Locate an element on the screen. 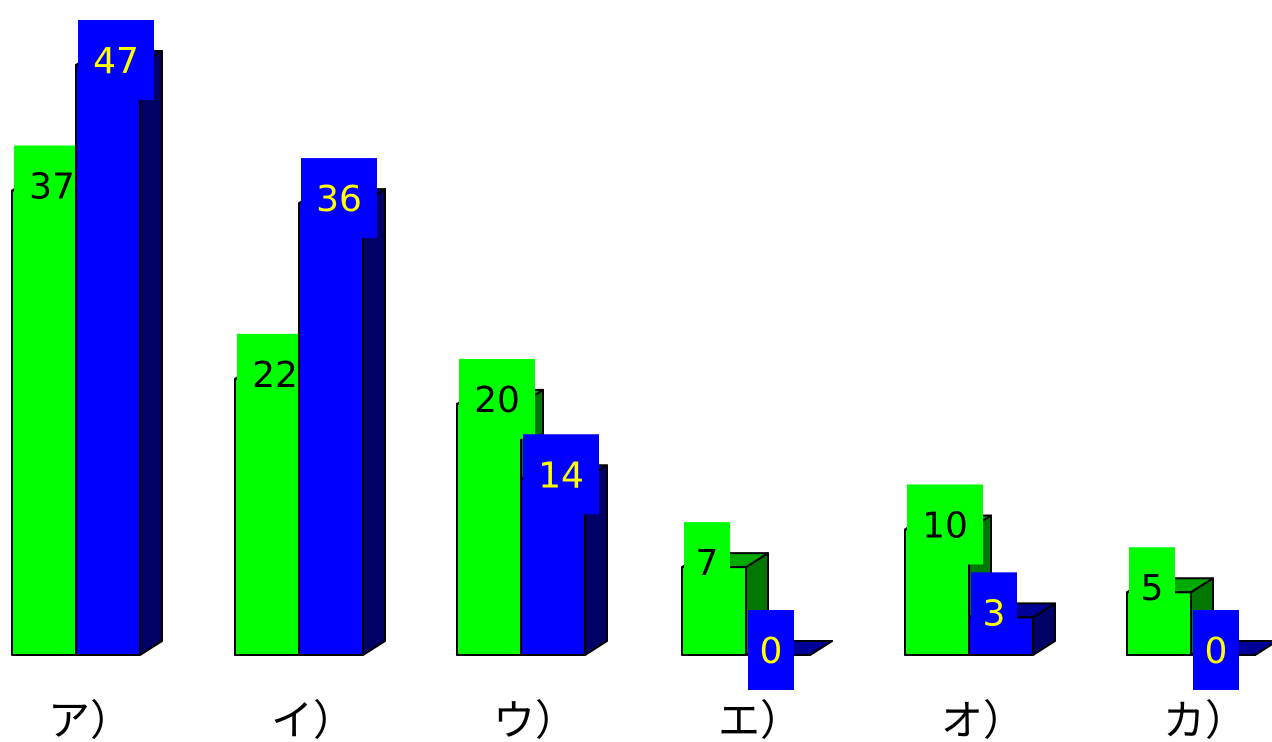  data-label-box-s2-c4 is located at coordinates (771, 650).